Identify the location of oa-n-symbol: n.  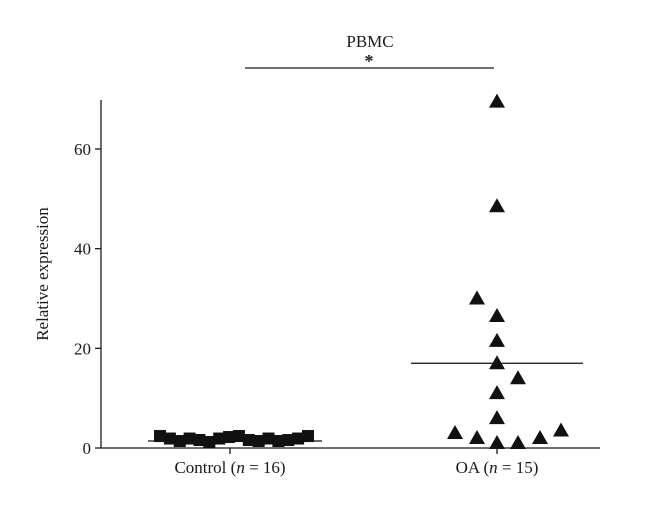
(493, 467).